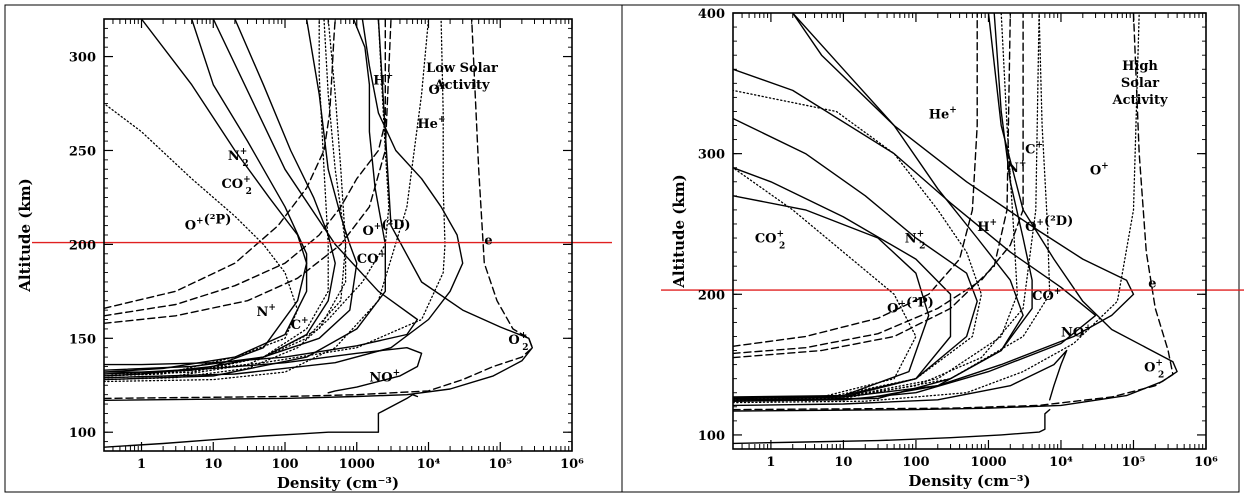 This screenshot has width=1244, height=497. Describe the element at coordinates (1206, 462) in the screenshot. I see `x-tick-label: 10⁶` at that location.